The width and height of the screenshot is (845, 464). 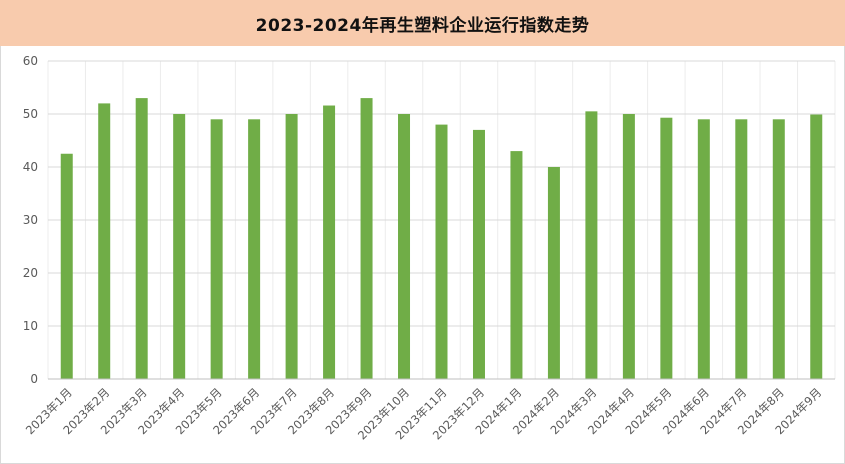 I want to click on chart-title: 2023-2024年再生塑料企业运行指数走势, so click(x=422, y=25).